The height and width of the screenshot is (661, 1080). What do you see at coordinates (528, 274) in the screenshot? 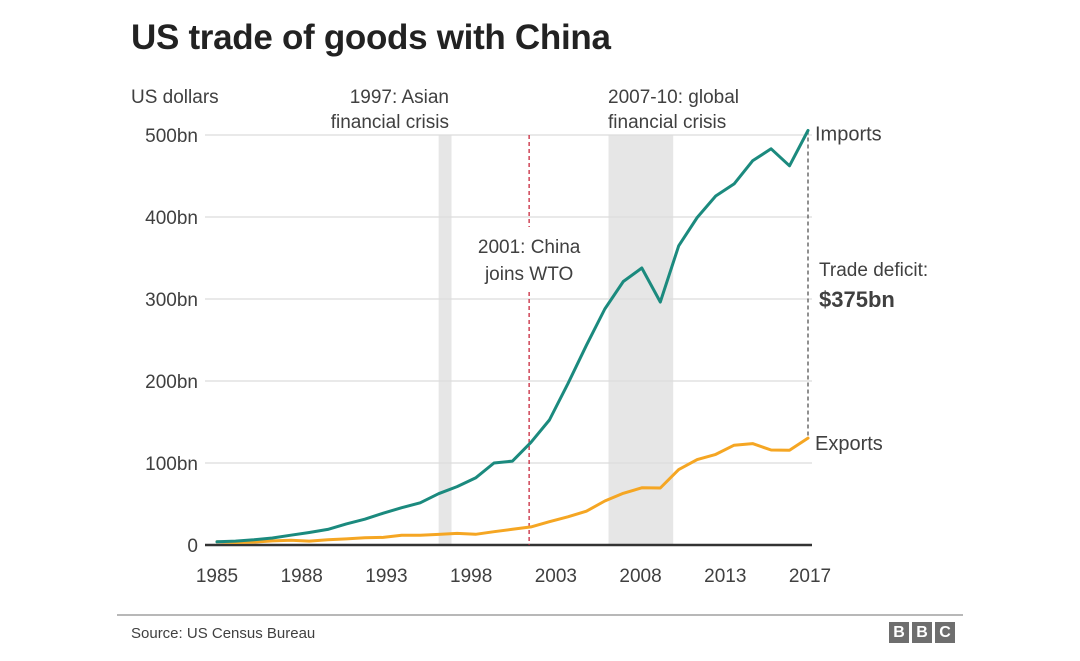
I see `wto-annotation: joins WTO` at bounding box center [528, 274].